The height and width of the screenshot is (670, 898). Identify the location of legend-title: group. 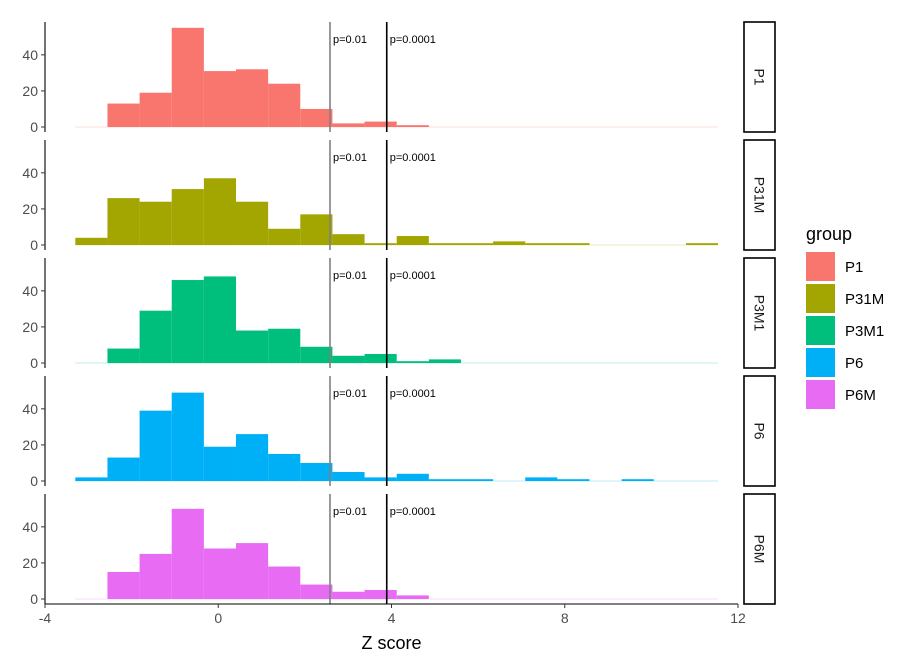
(829, 234).